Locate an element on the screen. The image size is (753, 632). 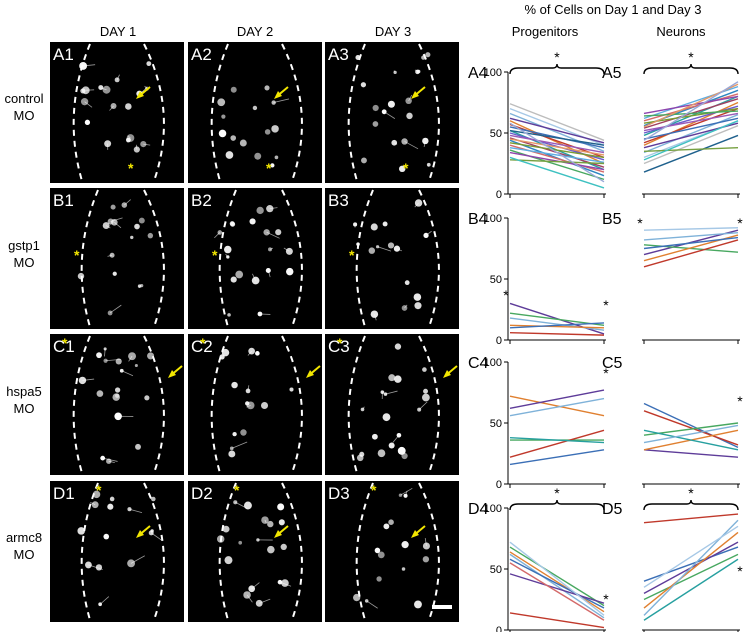
chart-header-progenitors: Progenitors is located at coordinates (545, 31).